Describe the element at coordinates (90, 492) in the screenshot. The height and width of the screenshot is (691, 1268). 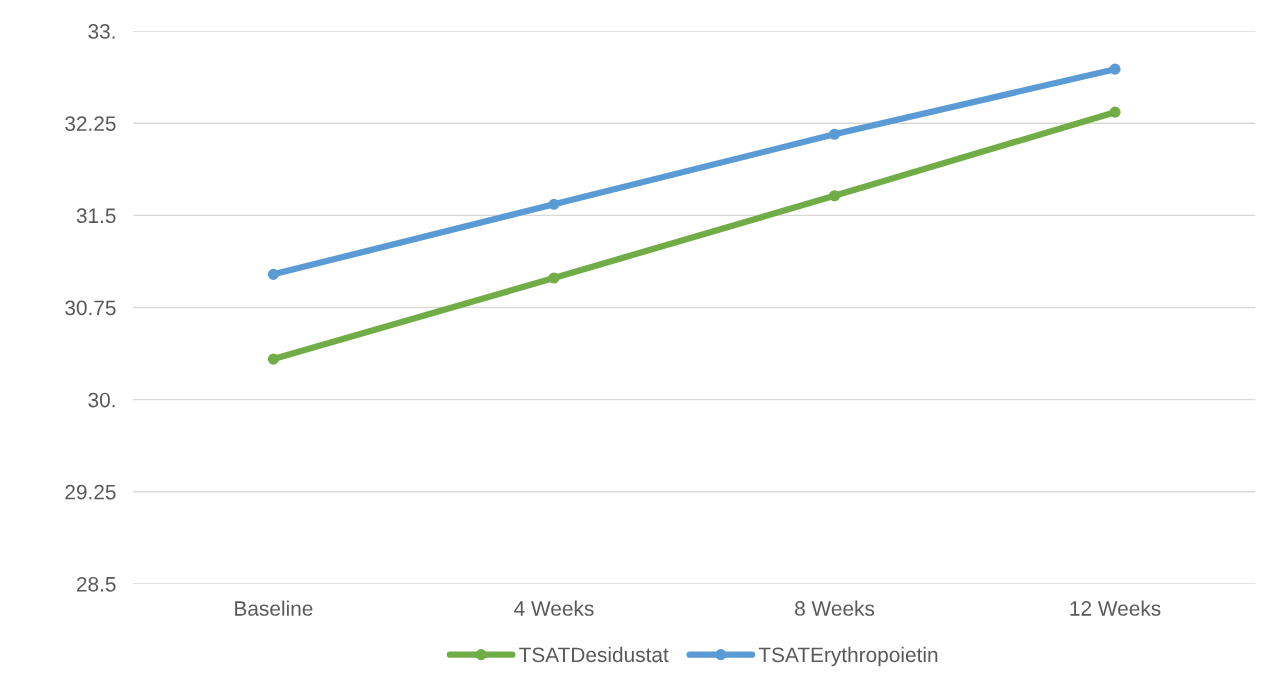
I see `y-tick-label: 29.25` at that location.